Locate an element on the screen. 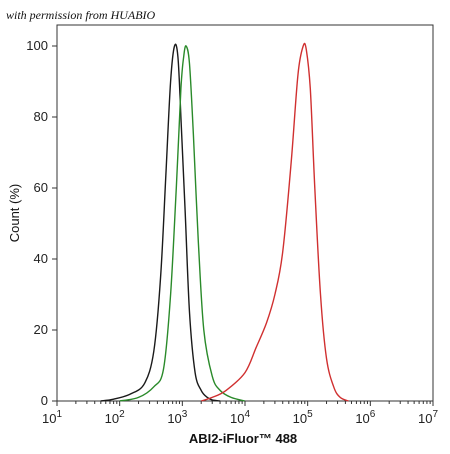  x-tick-label: 10² is located at coordinates (115, 417).